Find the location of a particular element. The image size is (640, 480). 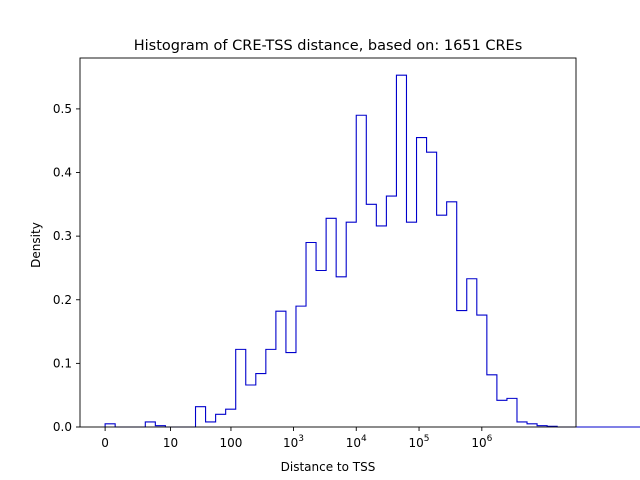

y-tick-label: 0.0 is located at coordinates (62, 427).